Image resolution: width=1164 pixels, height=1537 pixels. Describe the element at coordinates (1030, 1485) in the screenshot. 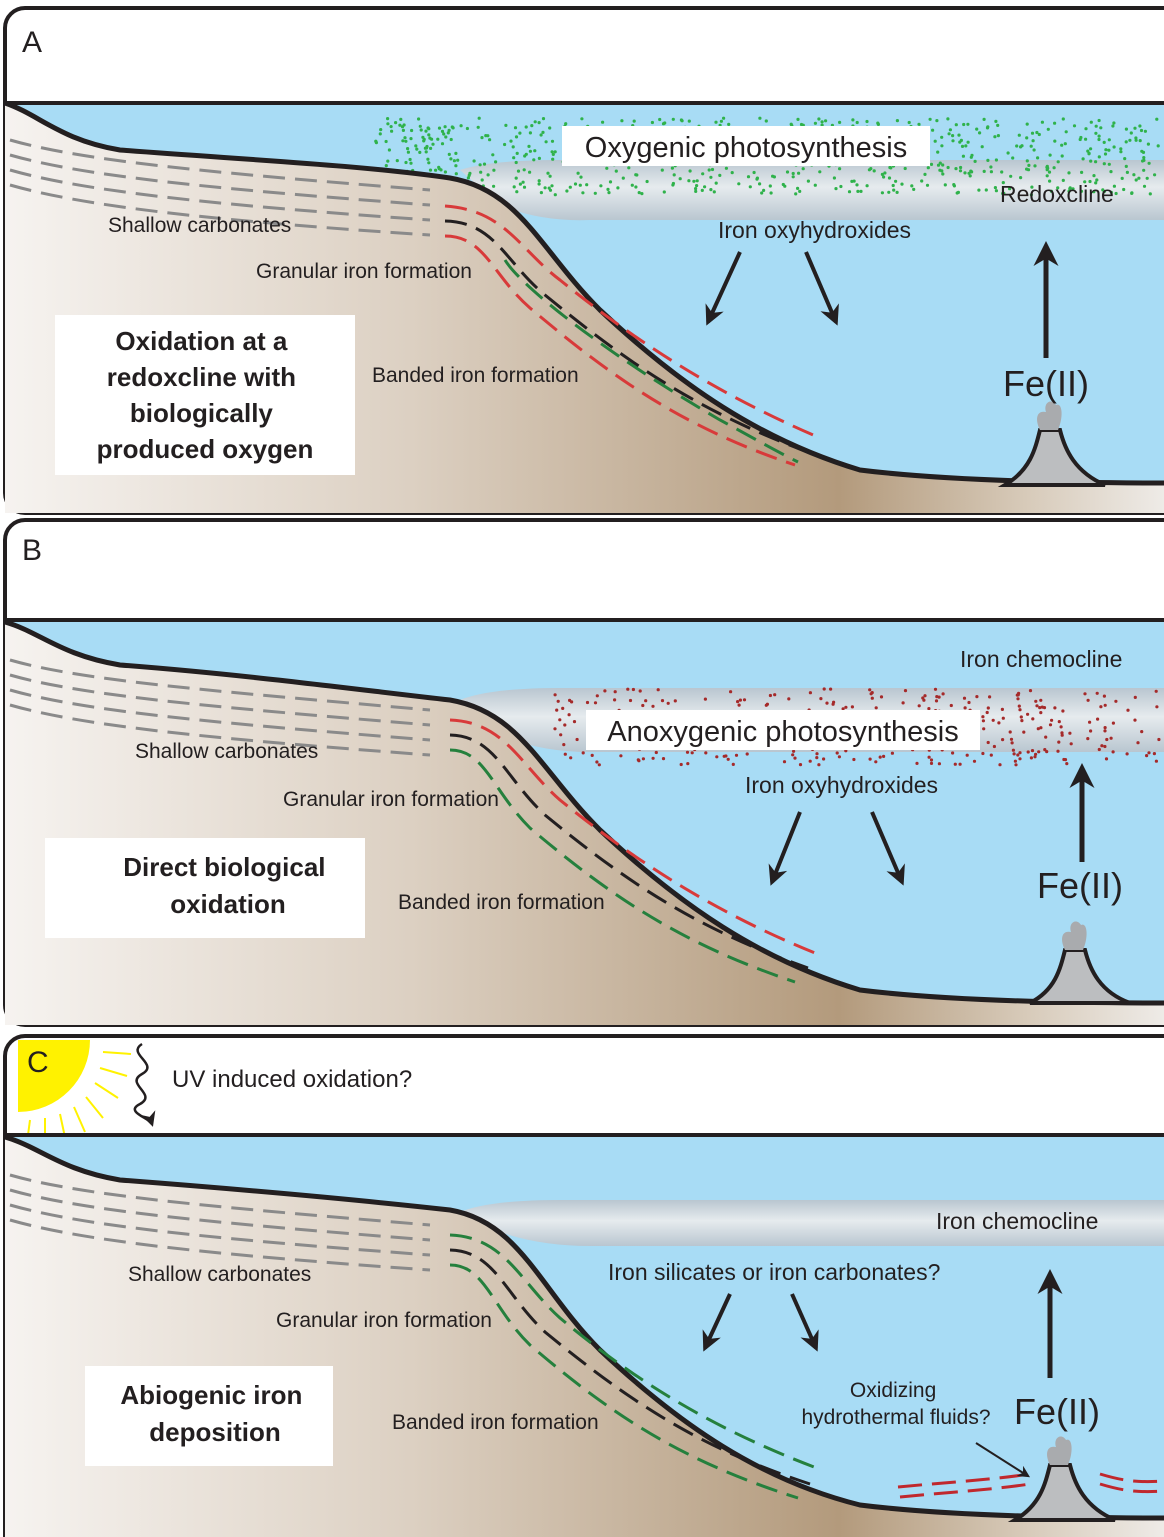

I see `panel-c-oxide-deposits` at that location.